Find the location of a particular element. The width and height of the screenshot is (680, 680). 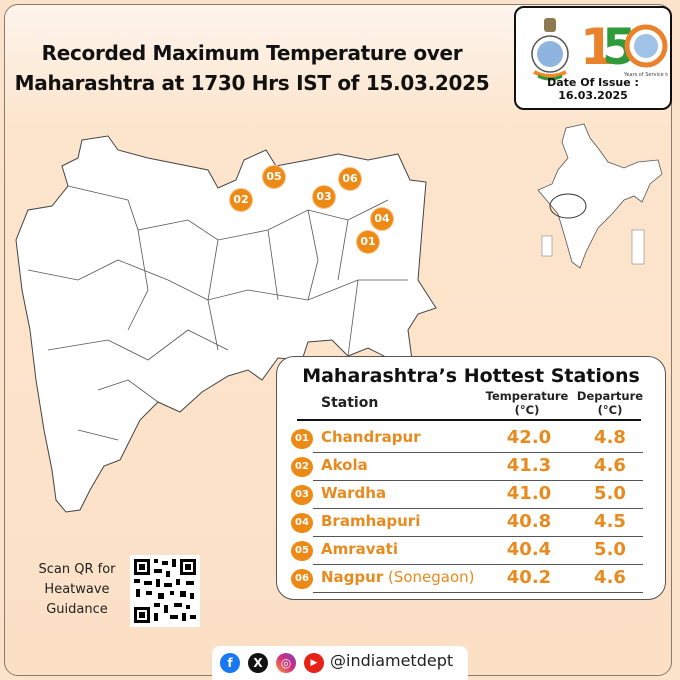

header-divider is located at coordinates (469, 420).